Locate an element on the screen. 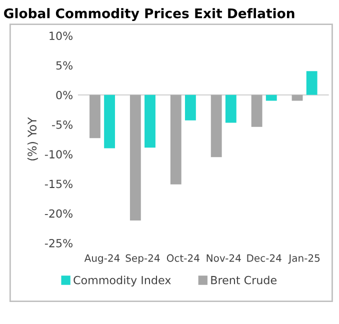 Image resolution: width=339 pixels, height=324 pixels. y-tick-label: -15% is located at coordinates (58, 184).